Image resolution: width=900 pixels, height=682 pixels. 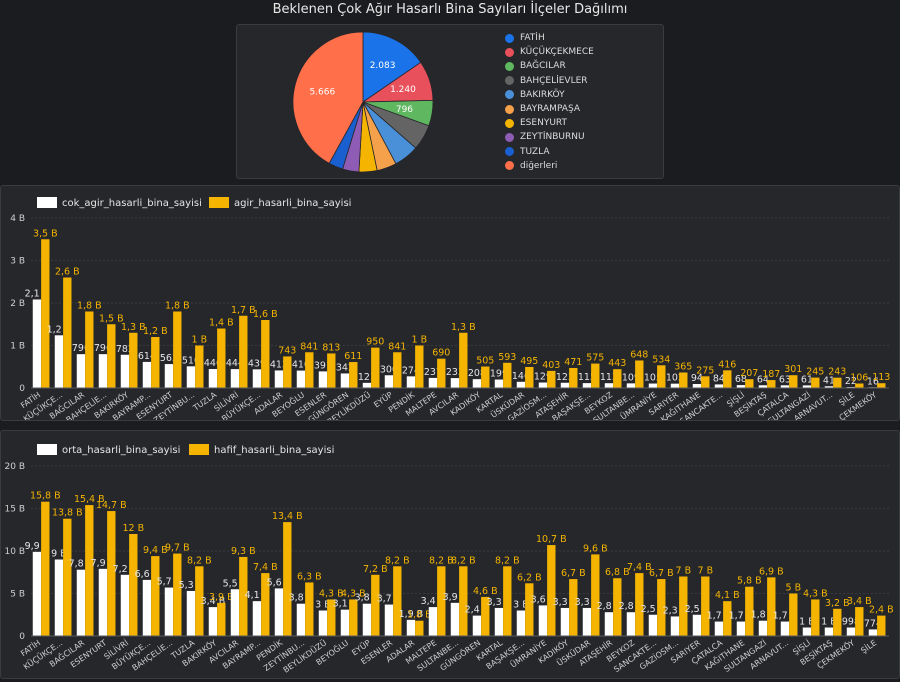 What do you see at coordinates (609, 606) in the screenshot?
I see `bar-value-label: 2,8 B` at bounding box center [609, 606].